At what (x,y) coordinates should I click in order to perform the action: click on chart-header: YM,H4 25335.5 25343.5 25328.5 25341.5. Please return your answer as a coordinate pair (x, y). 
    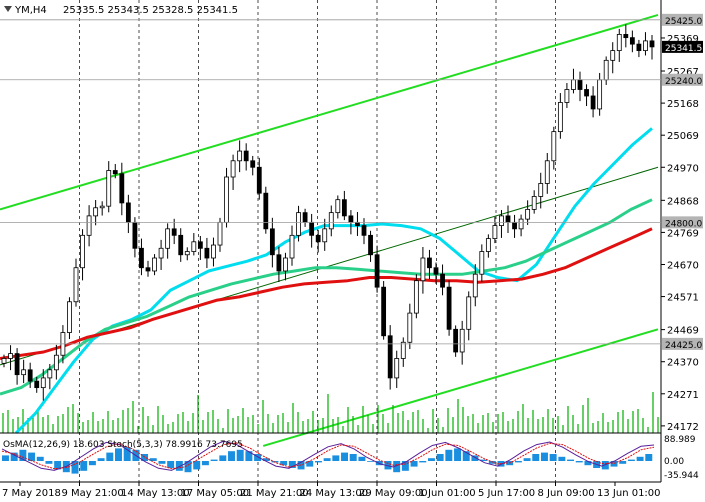
    Looking at the image, I should click on (121, 10).